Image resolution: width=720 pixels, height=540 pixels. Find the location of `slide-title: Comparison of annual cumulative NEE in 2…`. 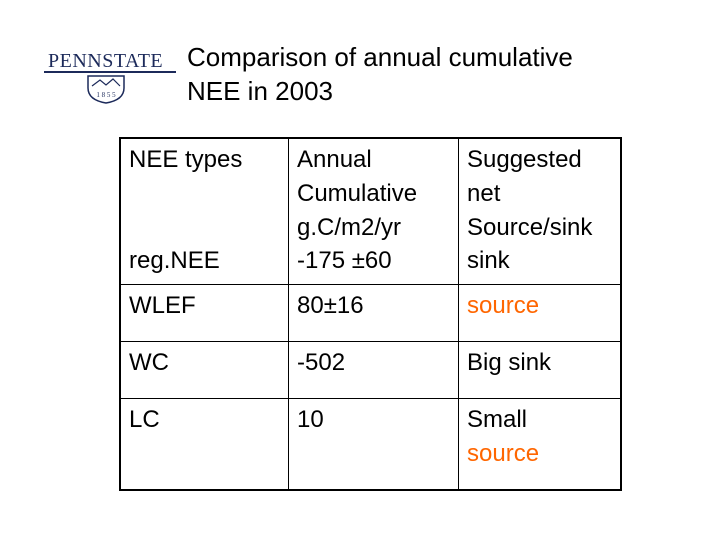

slide-title: Comparison of annual cumulative NEE in 2… is located at coordinates (380, 74).